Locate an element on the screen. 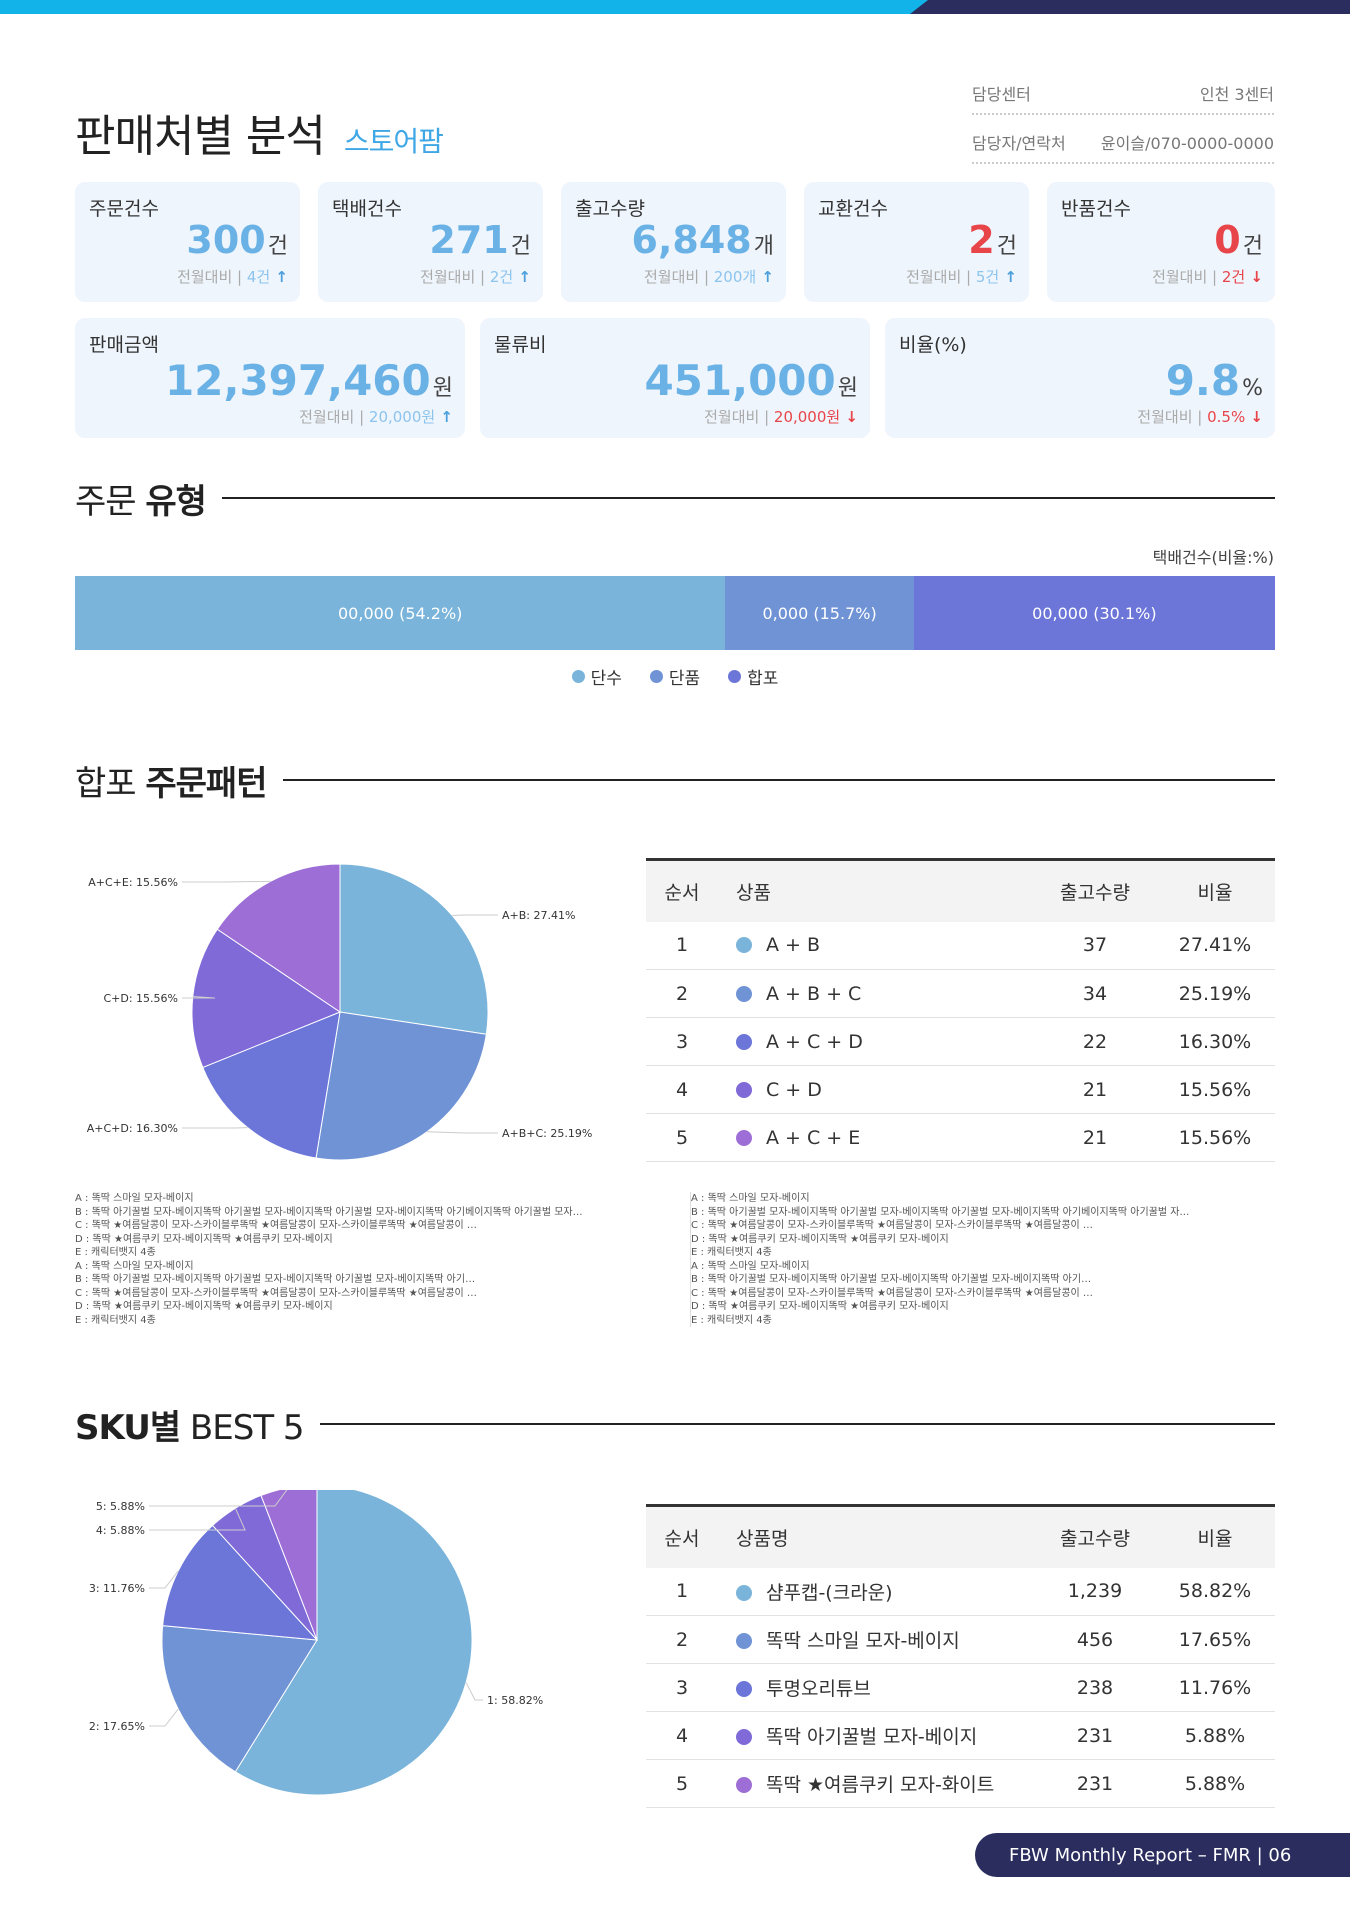 Image resolution: width=1350 pixels, height=1908 pixels. kpi-compare-value: 200개 is located at coordinates (735, 277).